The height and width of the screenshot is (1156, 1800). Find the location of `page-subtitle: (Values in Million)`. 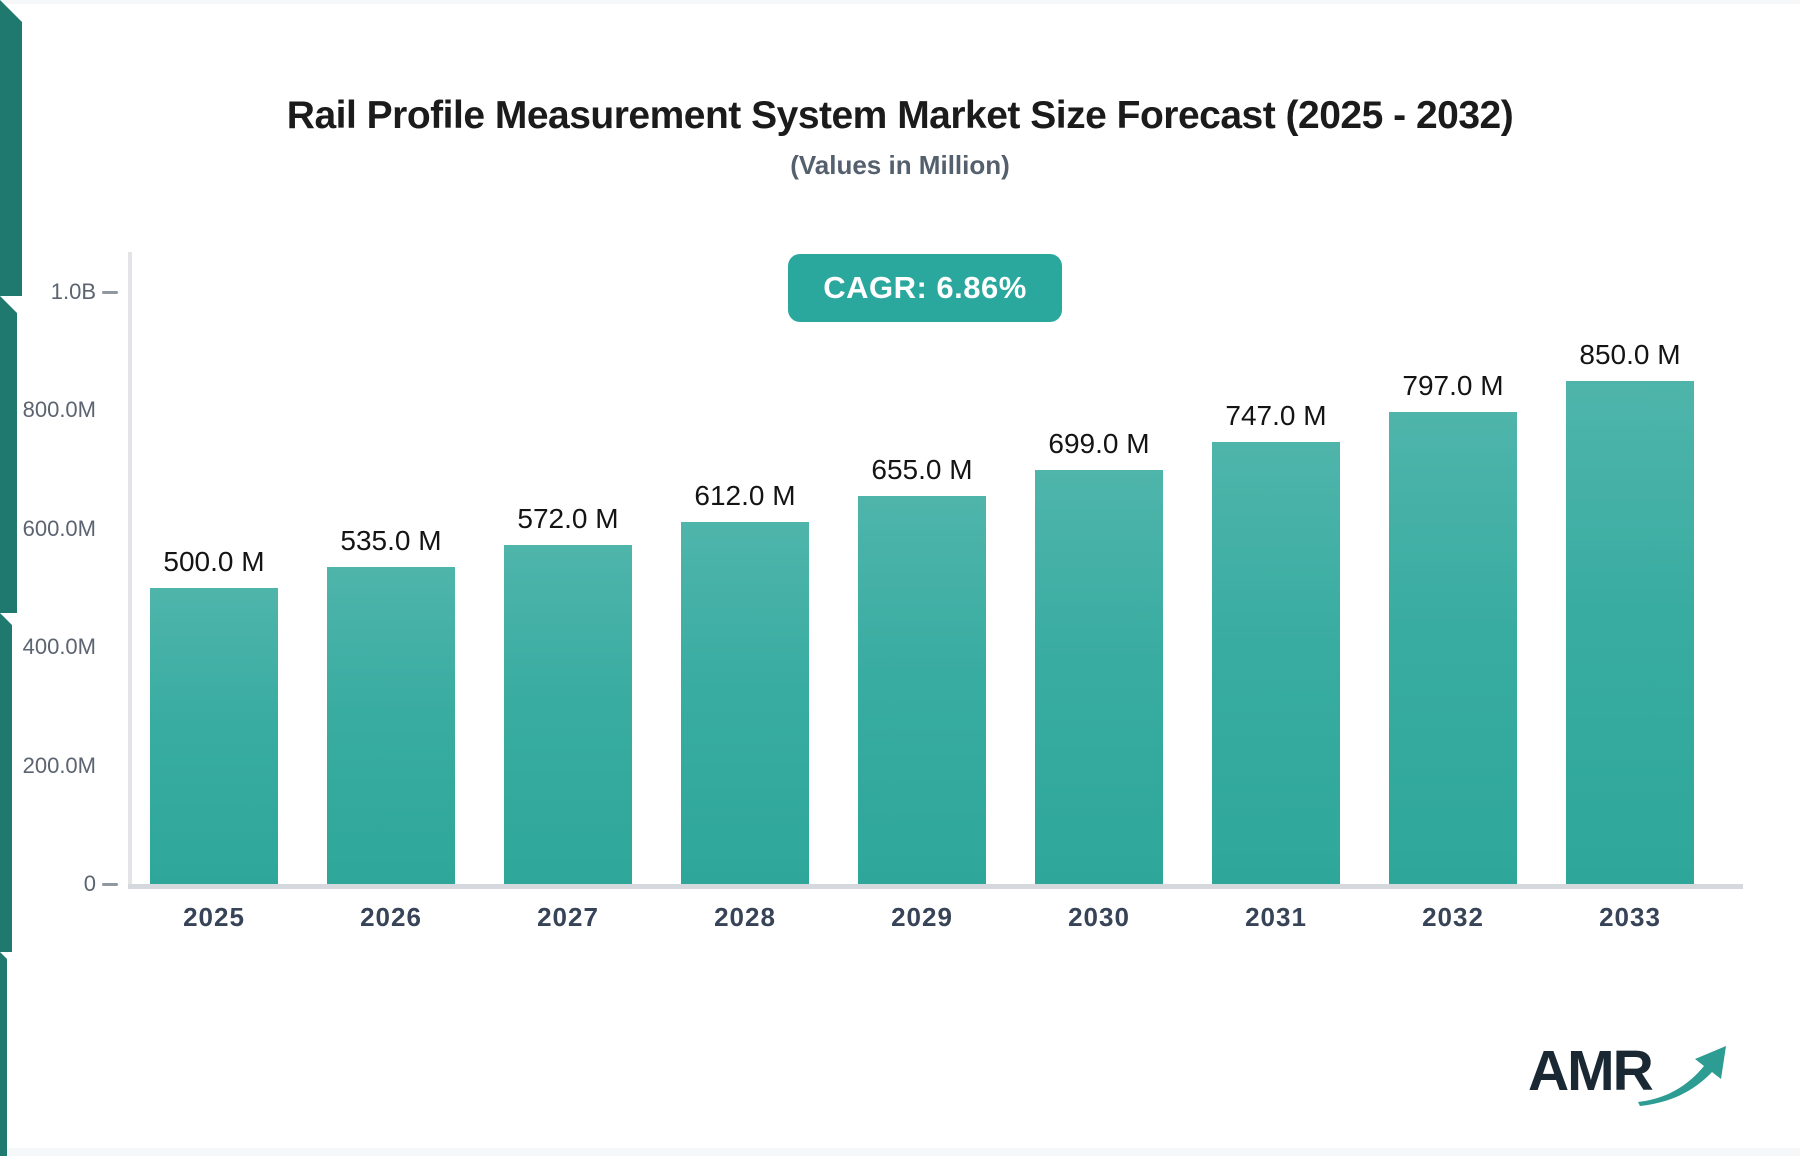

page-subtitle: (Values in Million) is located at coordinates (900, 165).